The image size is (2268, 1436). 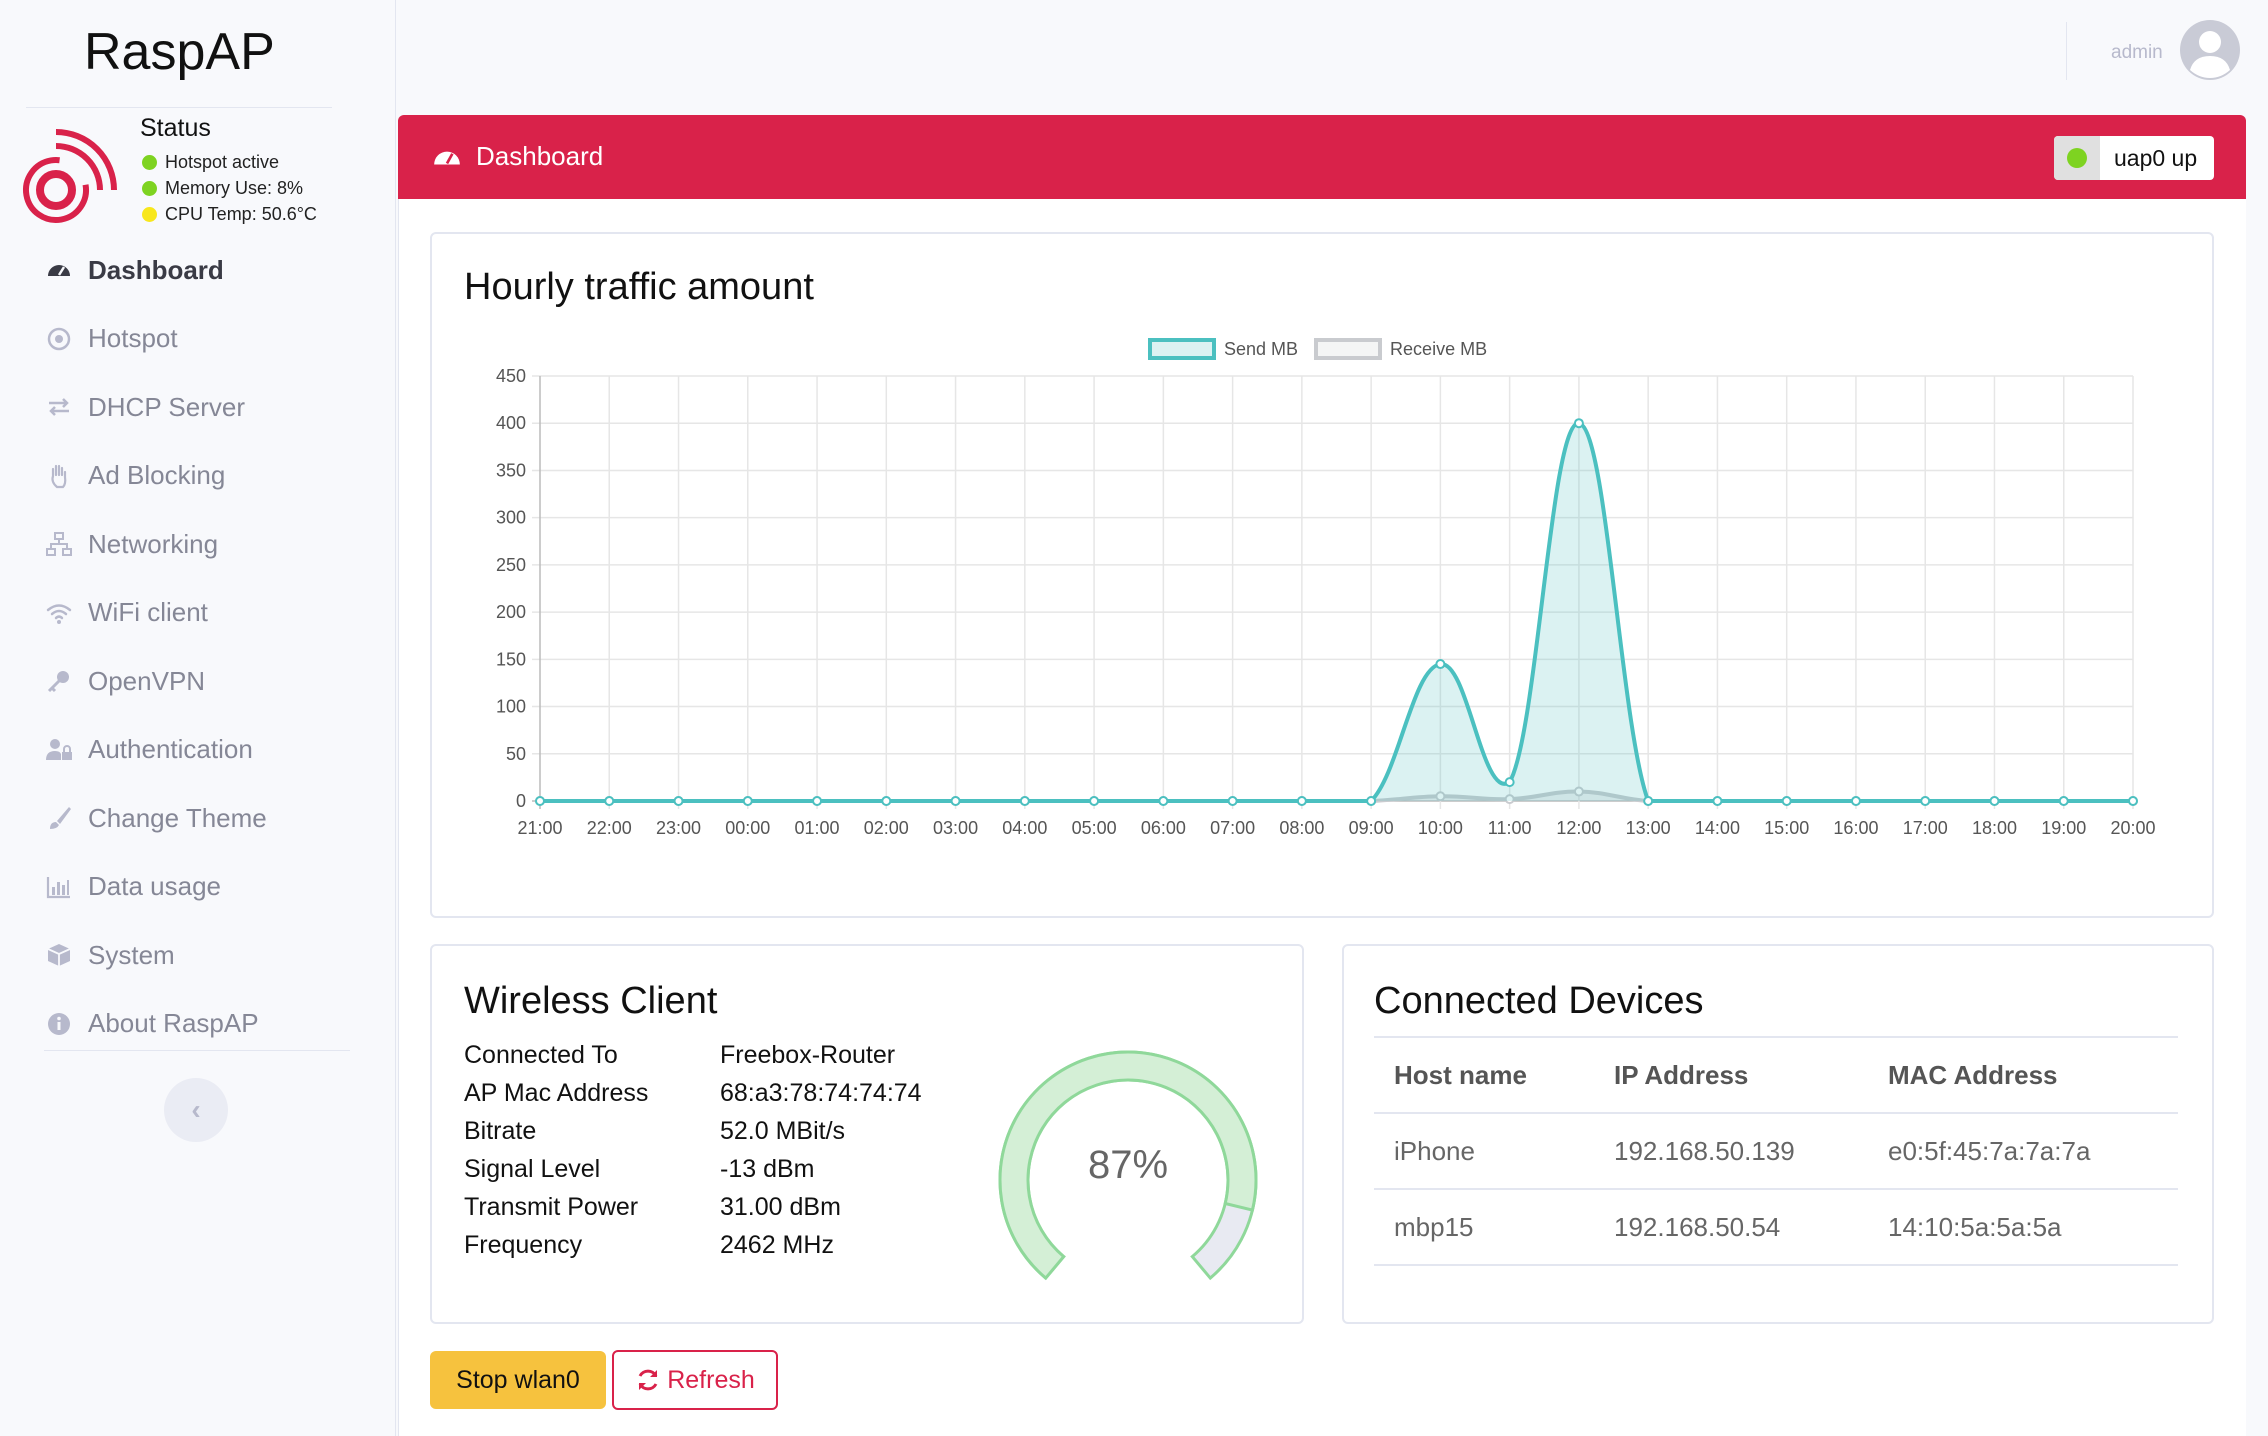 What do you see at coordinates (1786, 828) in the screenshot?
I see `x-tick-label: 15:00` at bounding box center [1786, 828].